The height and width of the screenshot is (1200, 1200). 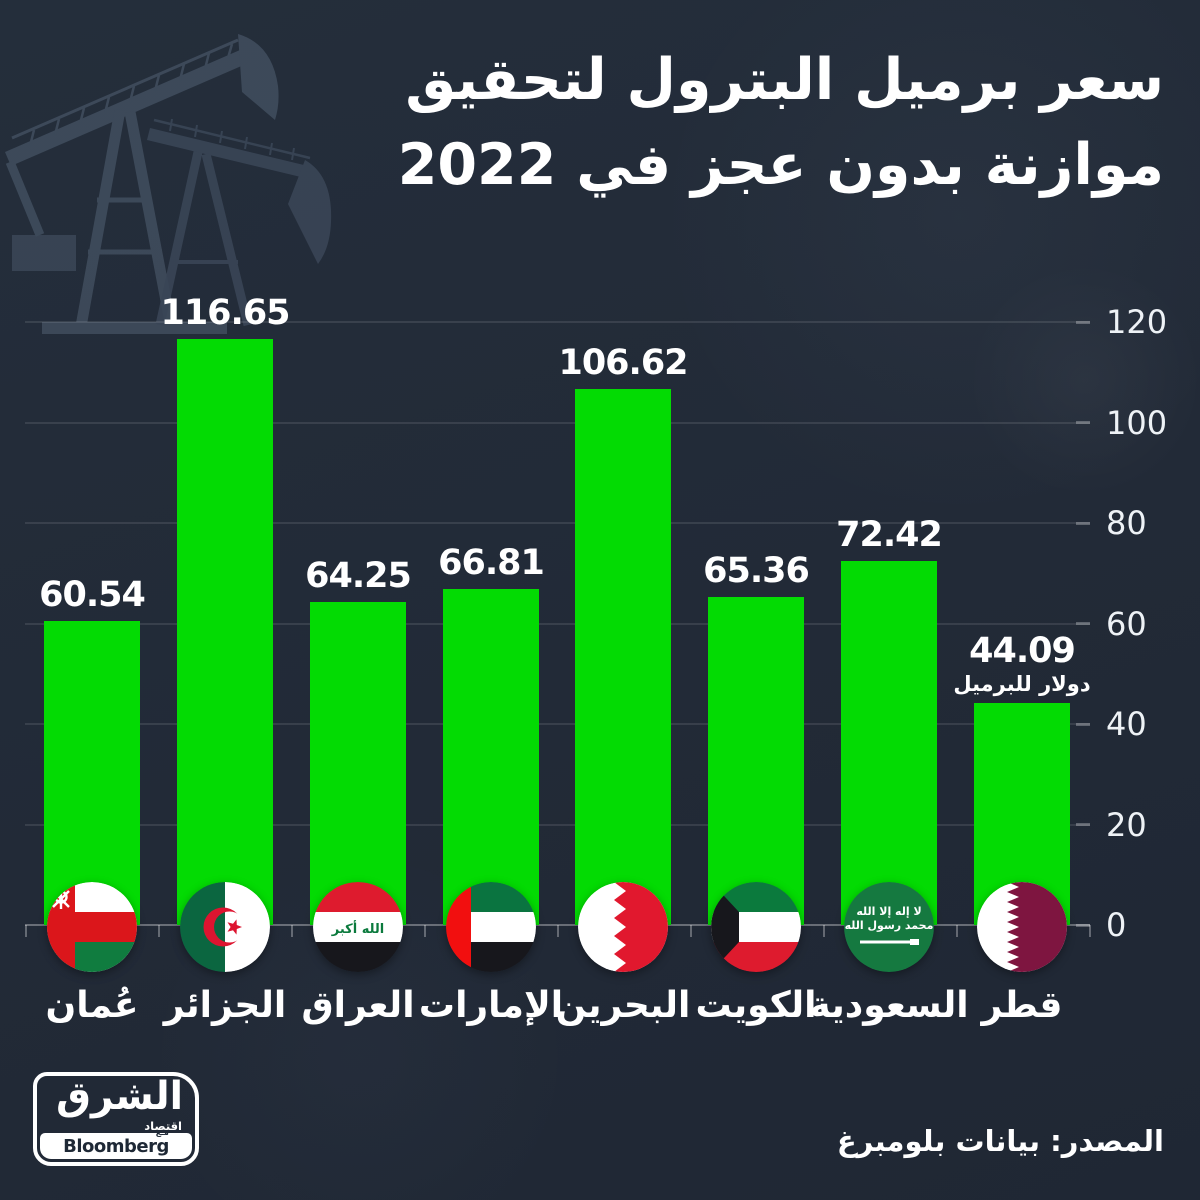 I want to click on chart-title-line1: سعر برميل البترول لتحقيق, so click(x=785, y=80).